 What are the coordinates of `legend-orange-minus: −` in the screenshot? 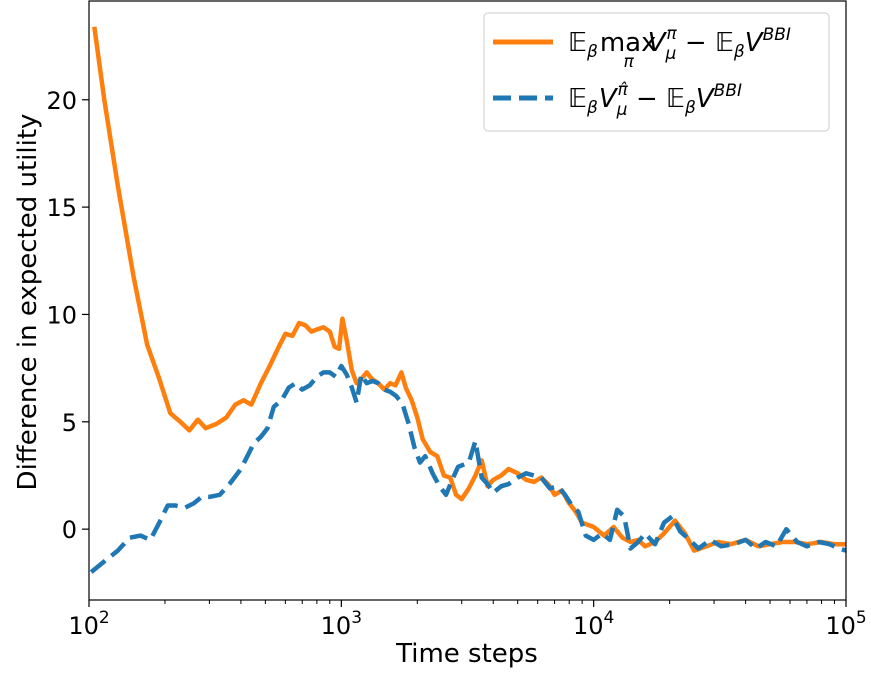 It's located at (696, 43).